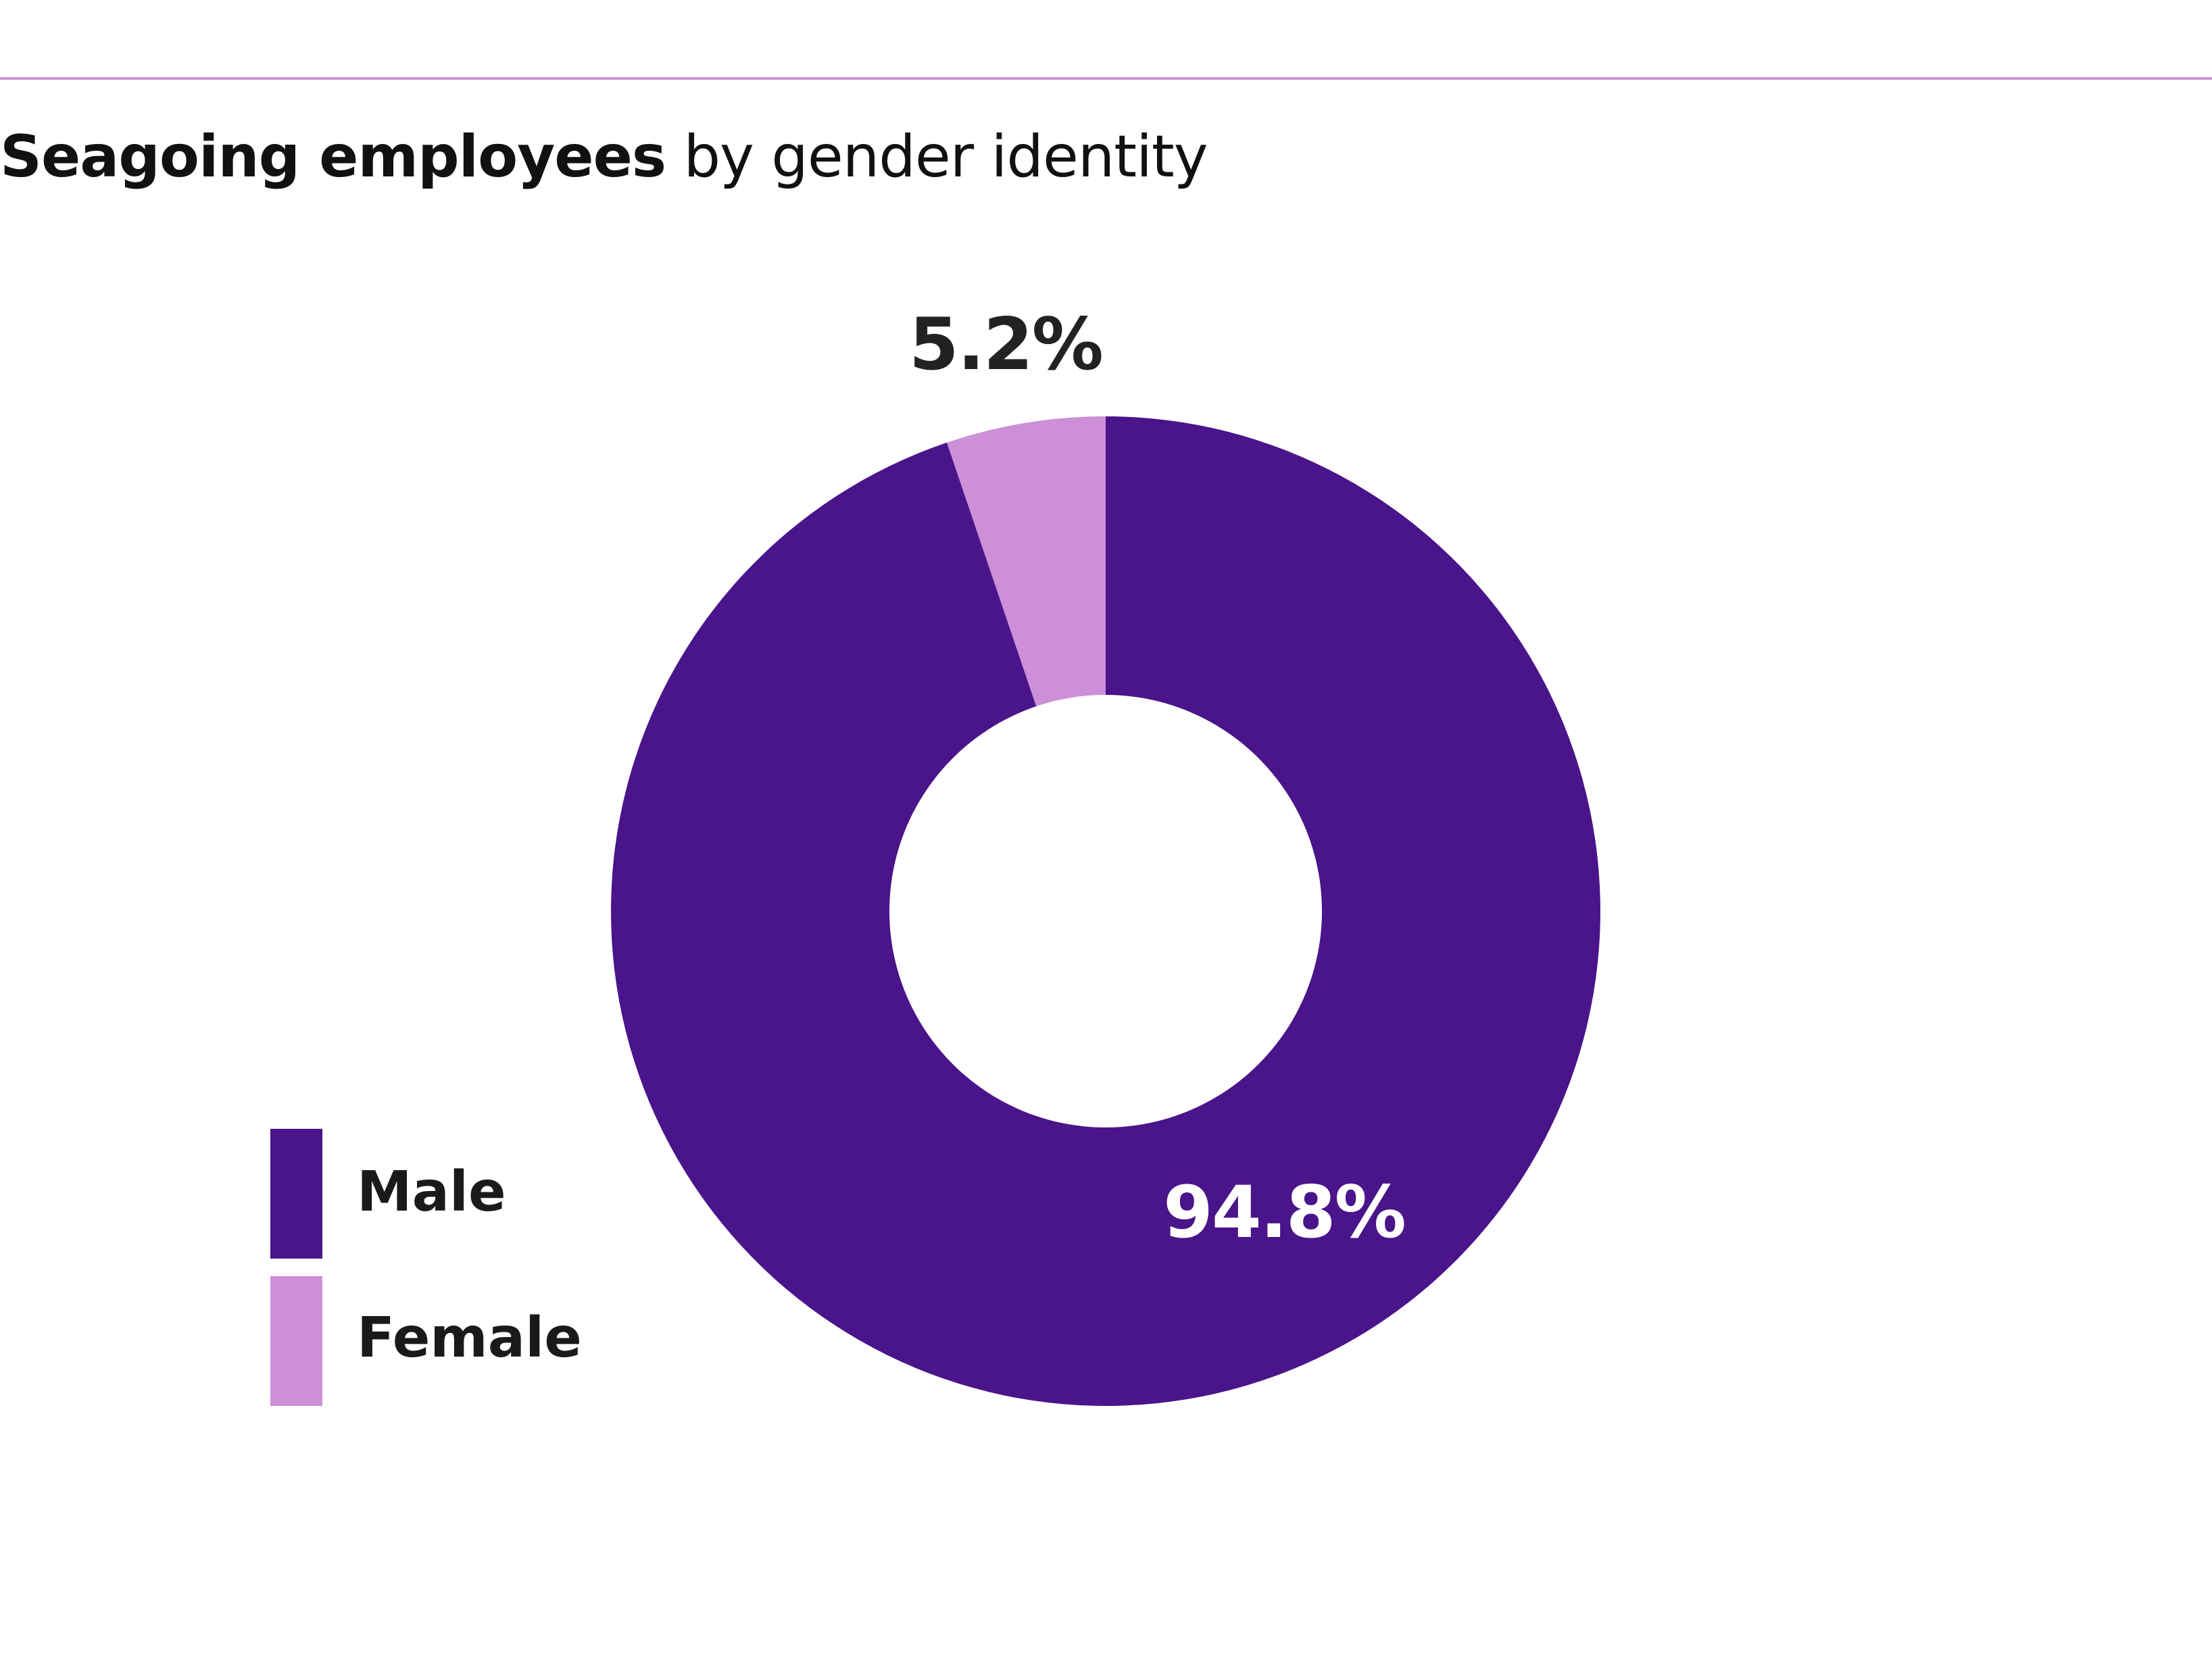 The image size is (2212, 1677). I want to click on legend-label-male: Male, so click(431, 1192).